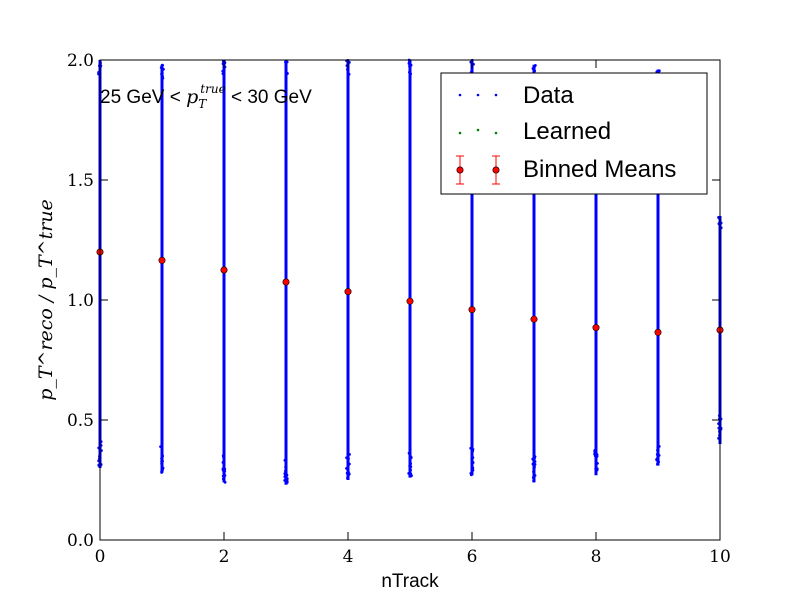  I want to click on legend-label-binned-means: Binned Means, so click(599, 169).